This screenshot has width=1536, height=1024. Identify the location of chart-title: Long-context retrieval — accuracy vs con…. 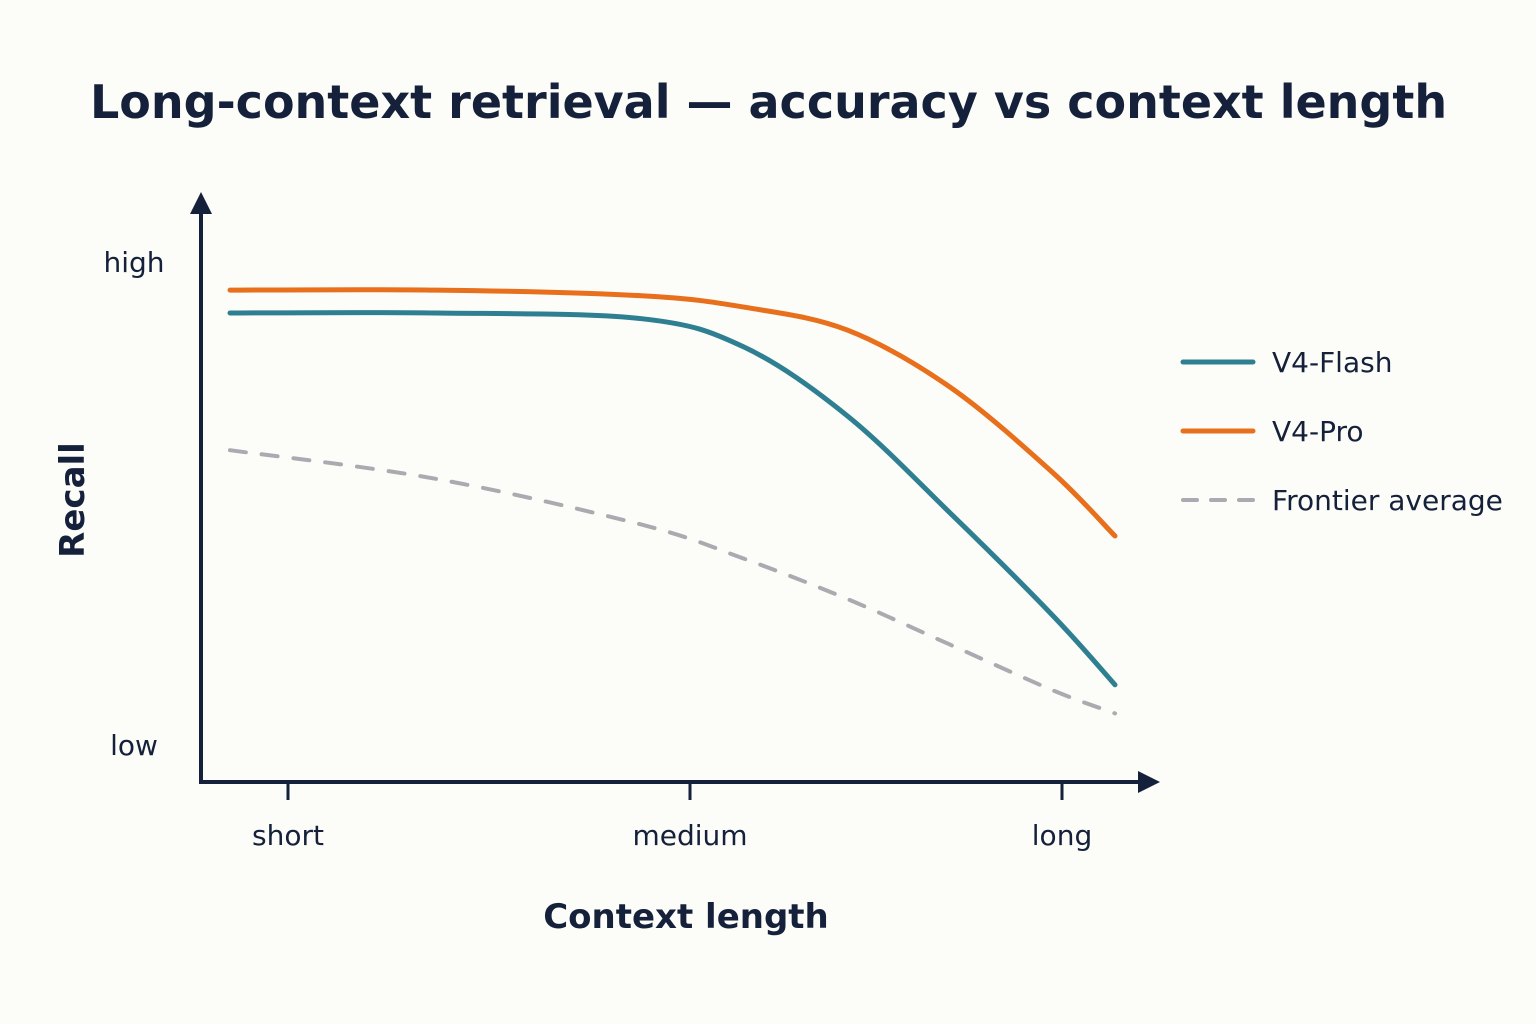
(768, 102).